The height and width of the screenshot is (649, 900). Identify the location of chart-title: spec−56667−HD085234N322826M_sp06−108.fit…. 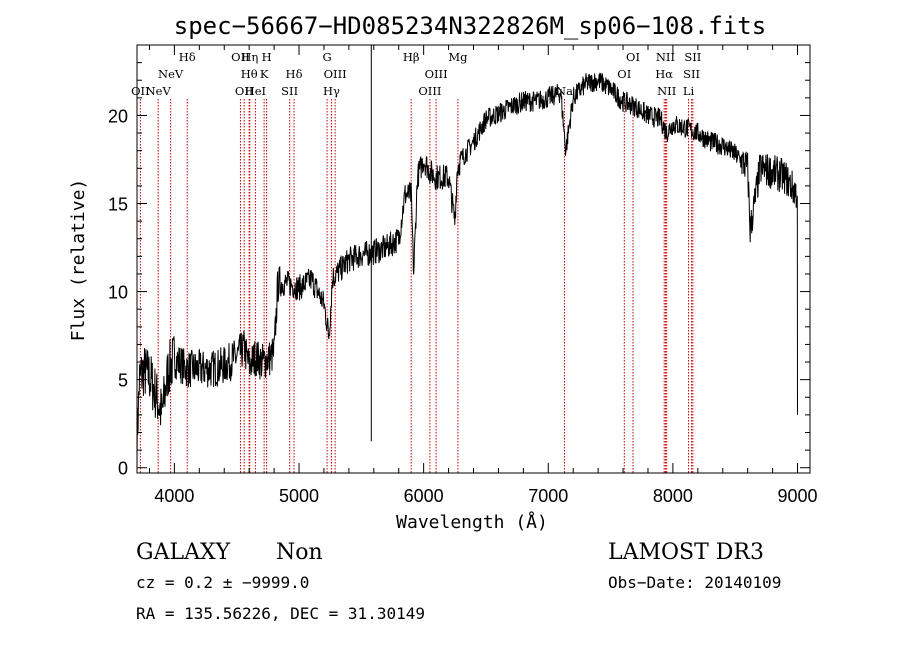
(470, 26).